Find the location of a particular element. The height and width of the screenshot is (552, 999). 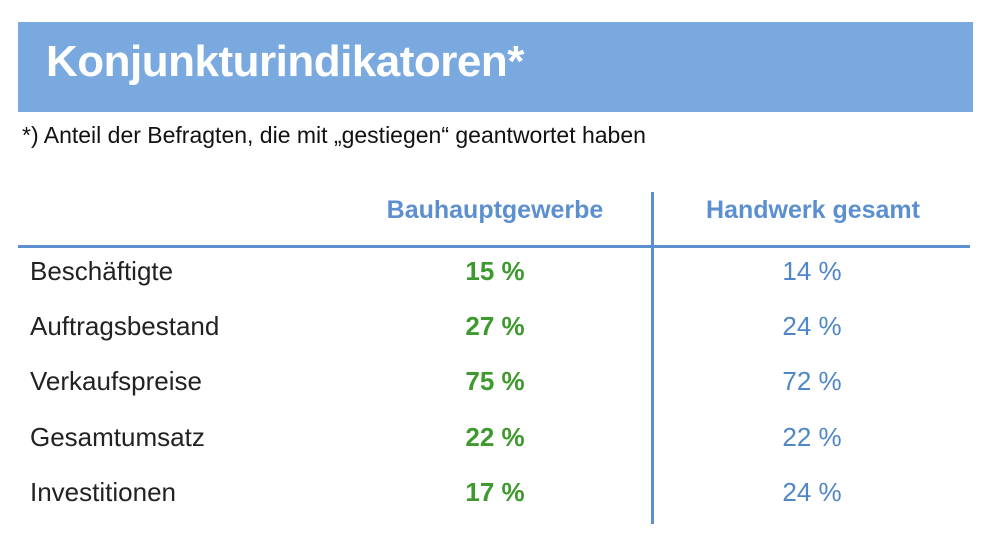

table-row: Gesamtumsatz 22 % 22 % is located at coordinates (499, 450).